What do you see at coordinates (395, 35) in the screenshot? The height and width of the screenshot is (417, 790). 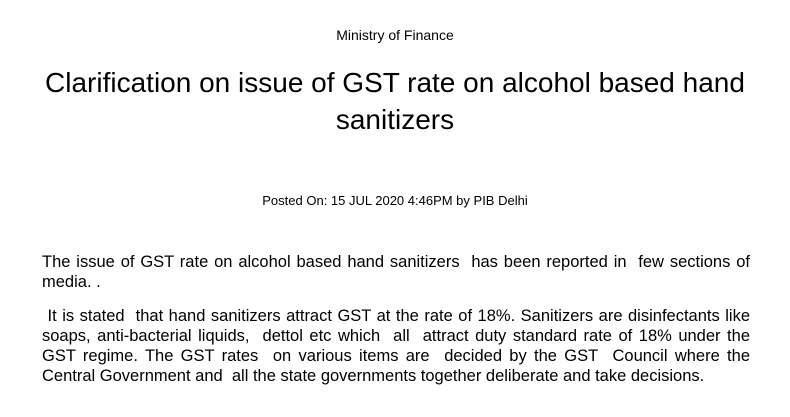 I see `ministry-name: Ministry of Finance` at bounding box center [395, 35].